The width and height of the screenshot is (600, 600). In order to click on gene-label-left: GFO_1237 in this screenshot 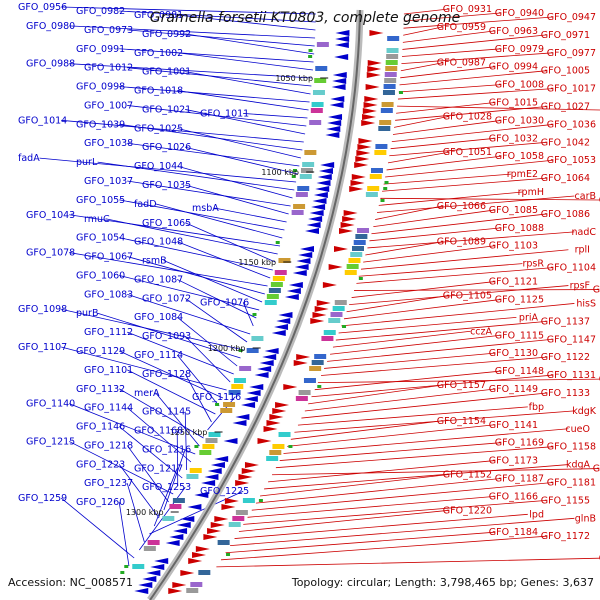, I will do `click(108, 483)`.